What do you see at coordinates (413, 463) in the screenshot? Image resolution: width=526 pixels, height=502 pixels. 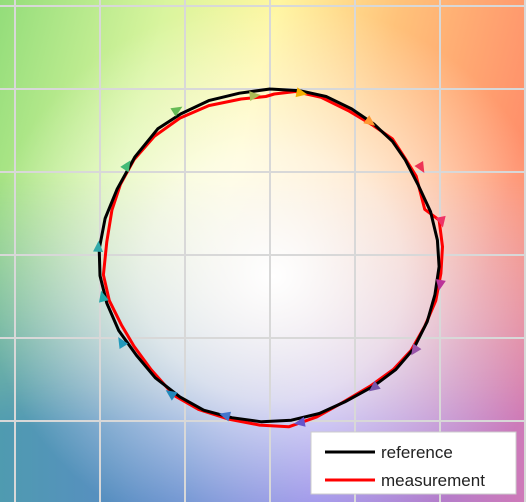 I see `legend: reference measurement` at bounding box center [413, 463].